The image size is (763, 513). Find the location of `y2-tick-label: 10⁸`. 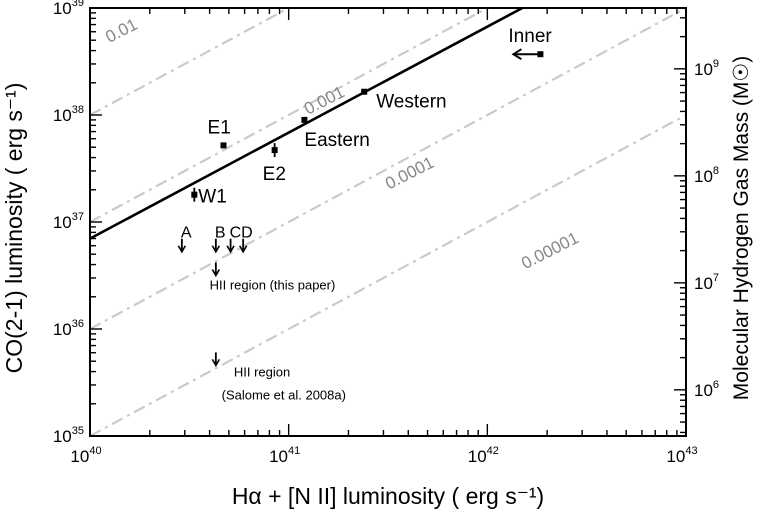

y2-tick-label: 10⁸ is located at coordinates (706, 175).